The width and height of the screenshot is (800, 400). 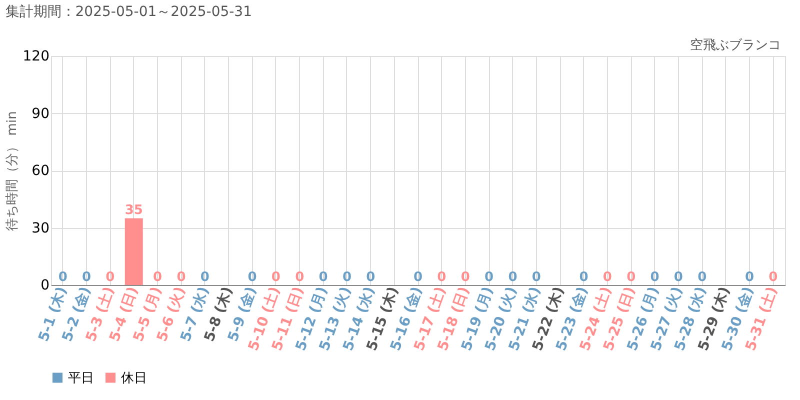 What do you see at coordinates (735, 45) in the screenshot?
I see `text: 空飛ぶブランコ` at bounding box center [735, 45].